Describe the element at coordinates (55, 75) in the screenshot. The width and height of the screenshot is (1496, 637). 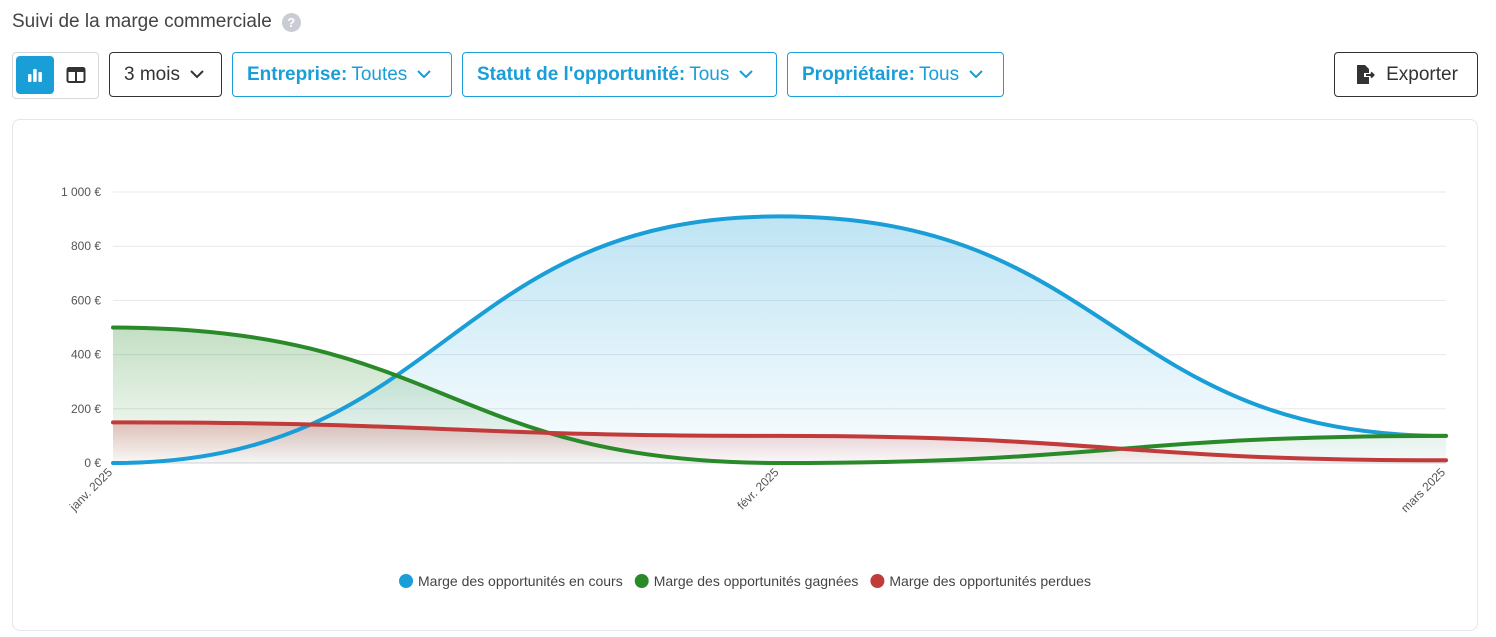
I see `view-toggle` at that location.